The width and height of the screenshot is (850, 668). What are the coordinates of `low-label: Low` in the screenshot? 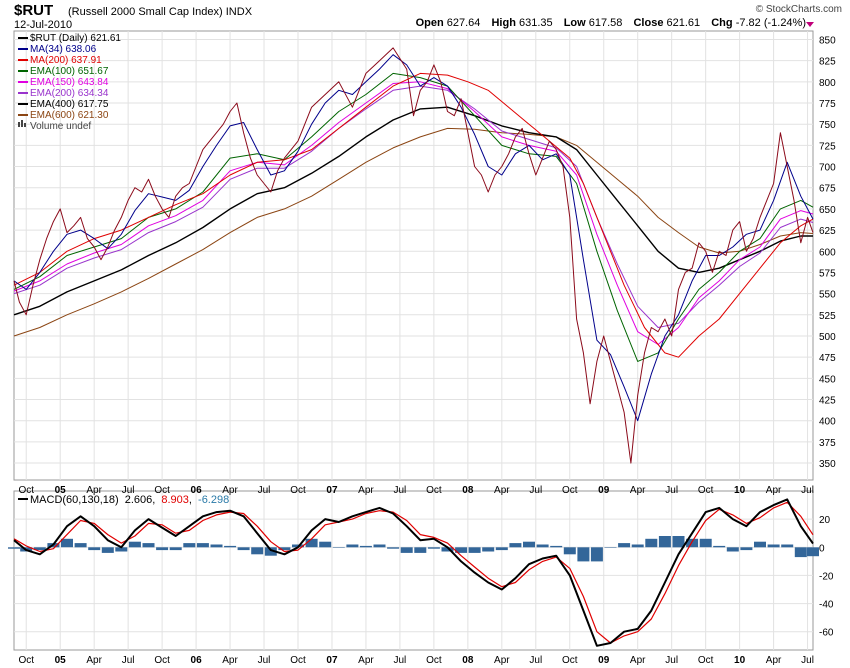 It's located at (574, 23).